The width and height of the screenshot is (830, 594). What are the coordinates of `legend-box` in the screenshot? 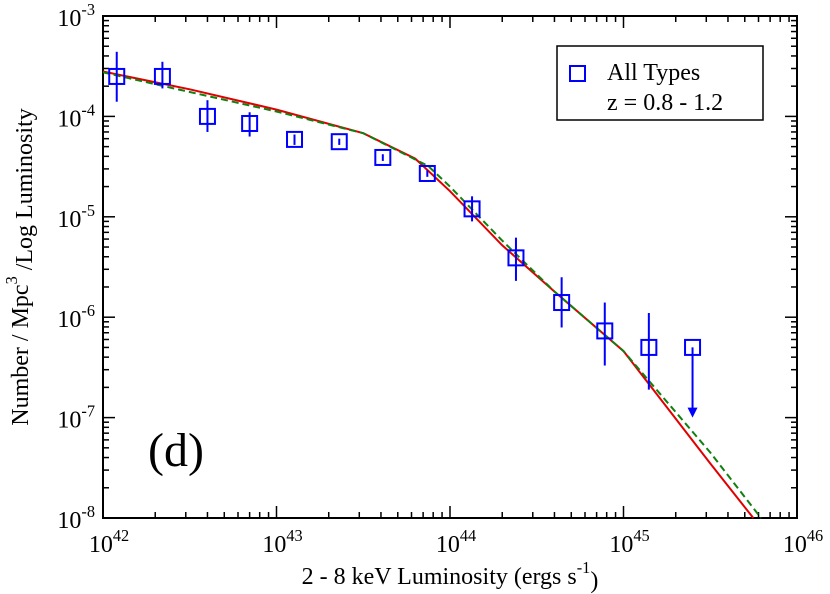 It's located at (660, 83).